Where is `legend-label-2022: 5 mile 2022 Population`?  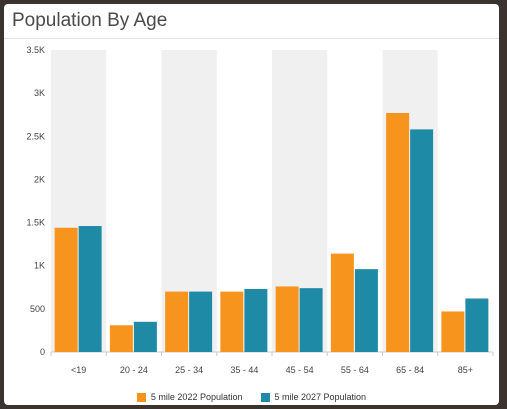 legend-label-2022: 5 mile 2022 Population is located at coordinates (196, 397).